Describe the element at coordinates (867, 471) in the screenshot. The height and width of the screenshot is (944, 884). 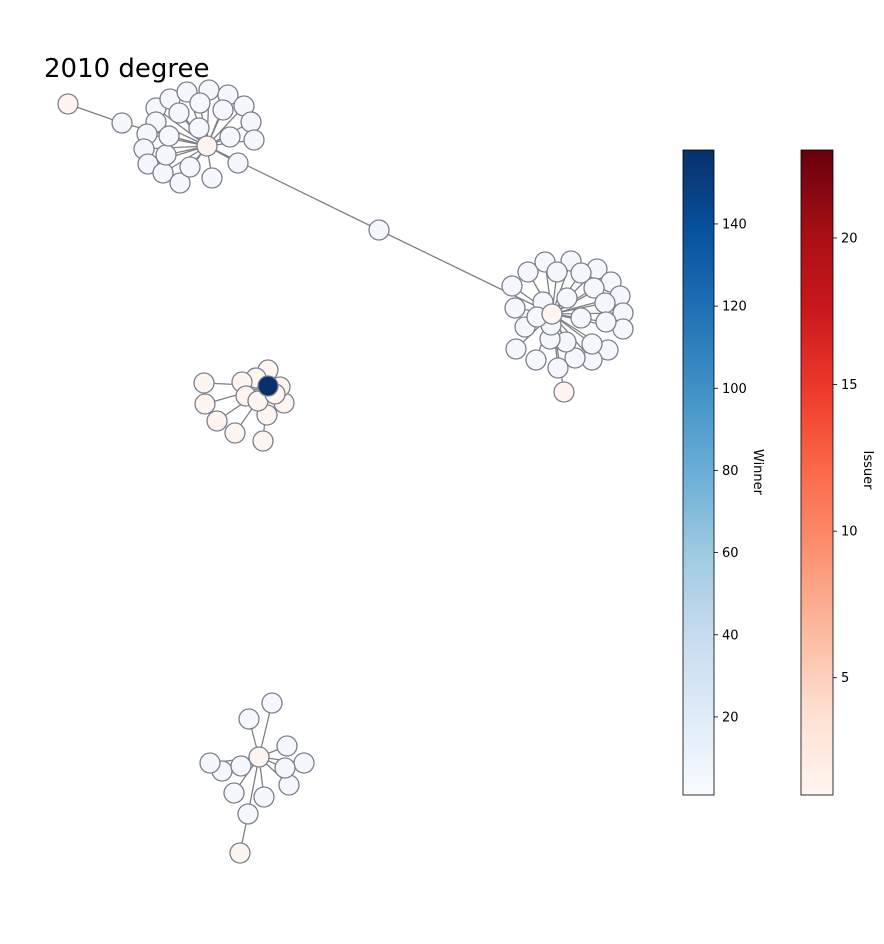
I see `issuer-colorbar-label: Issuer` at that location.